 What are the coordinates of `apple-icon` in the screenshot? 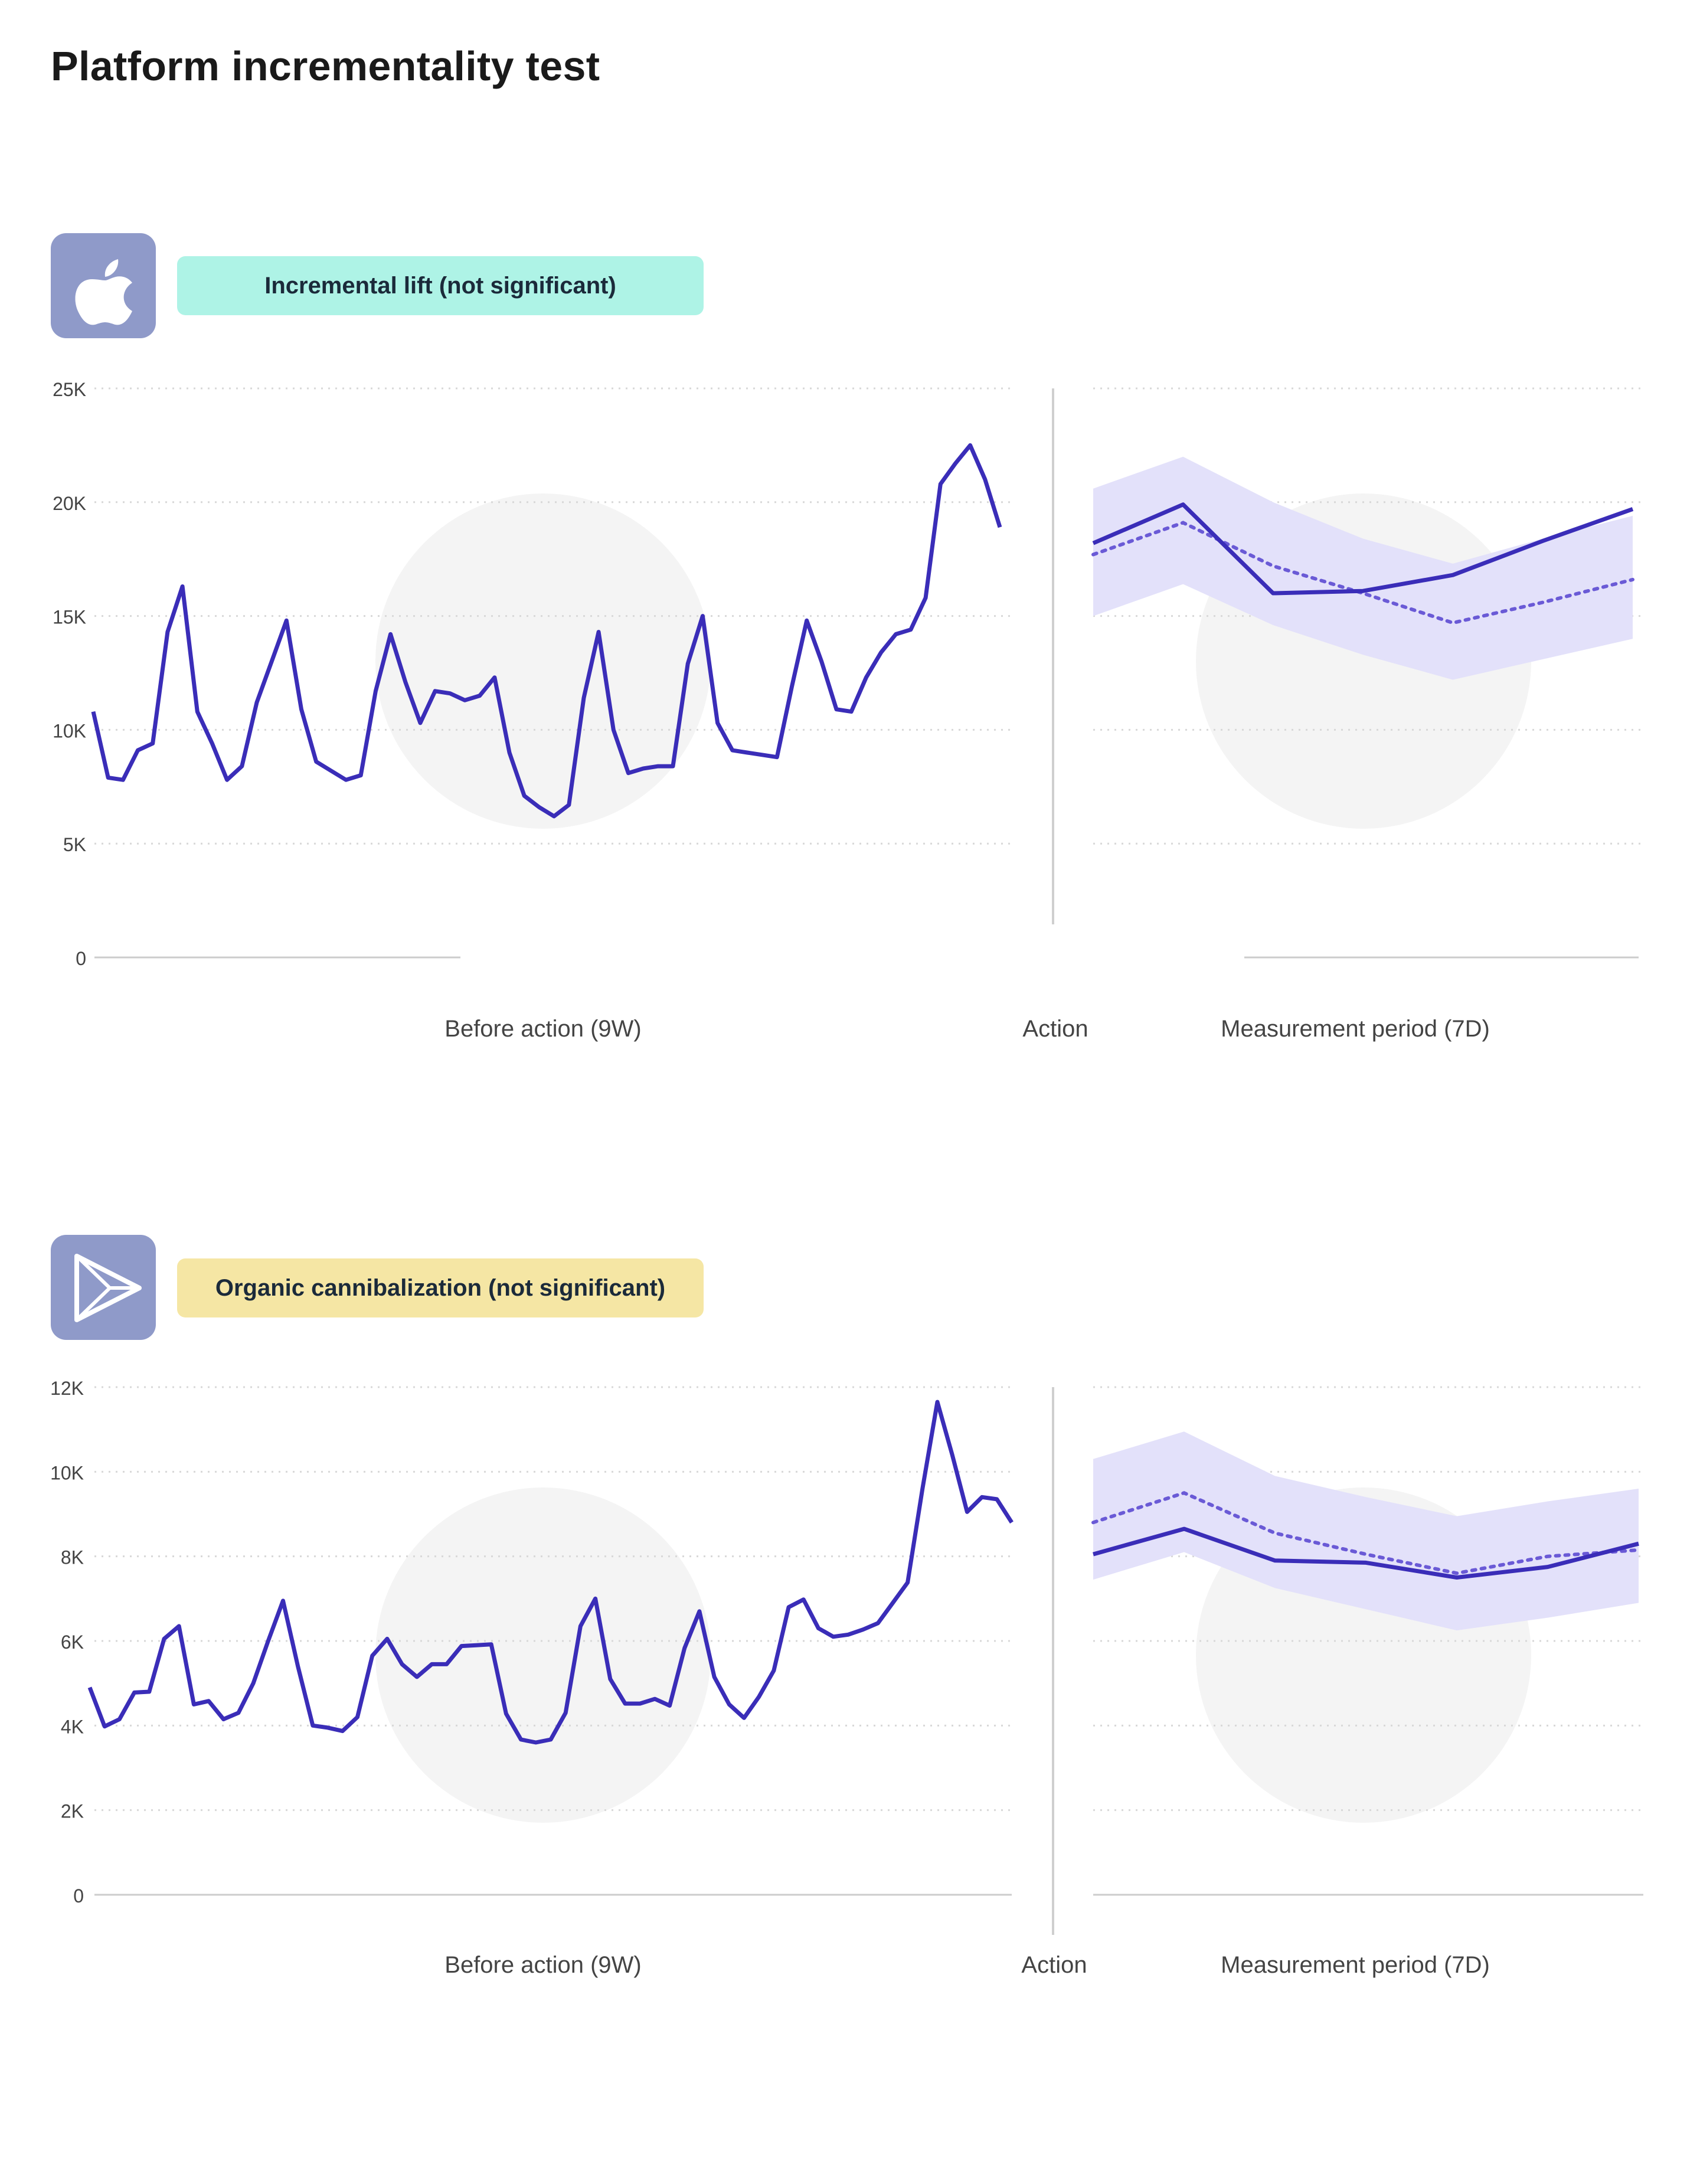 It's located at (103, 285).